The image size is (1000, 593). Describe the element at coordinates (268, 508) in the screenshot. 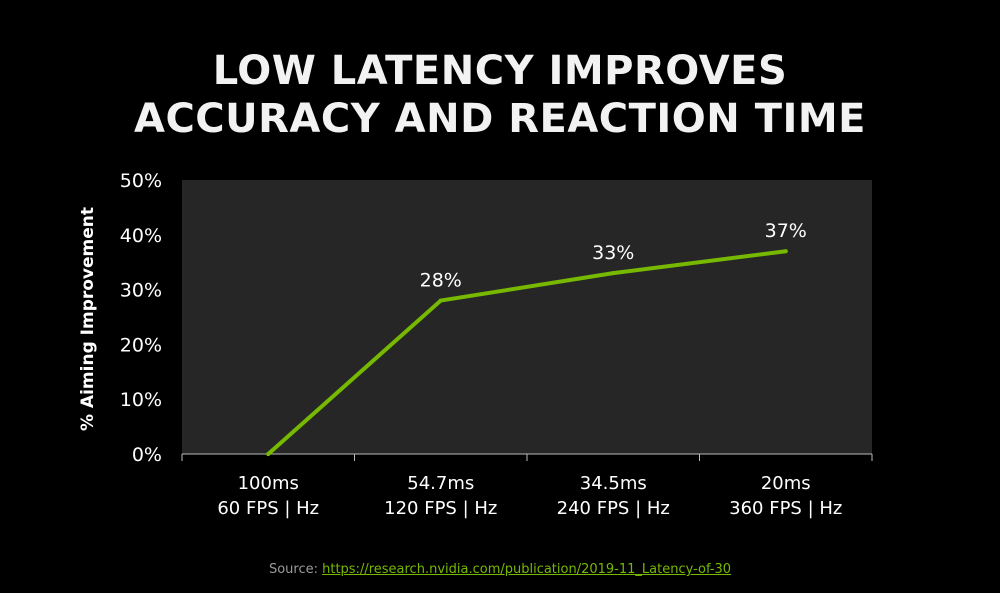

I see `x-tick-label: 60 FPS | Hz` at that location.